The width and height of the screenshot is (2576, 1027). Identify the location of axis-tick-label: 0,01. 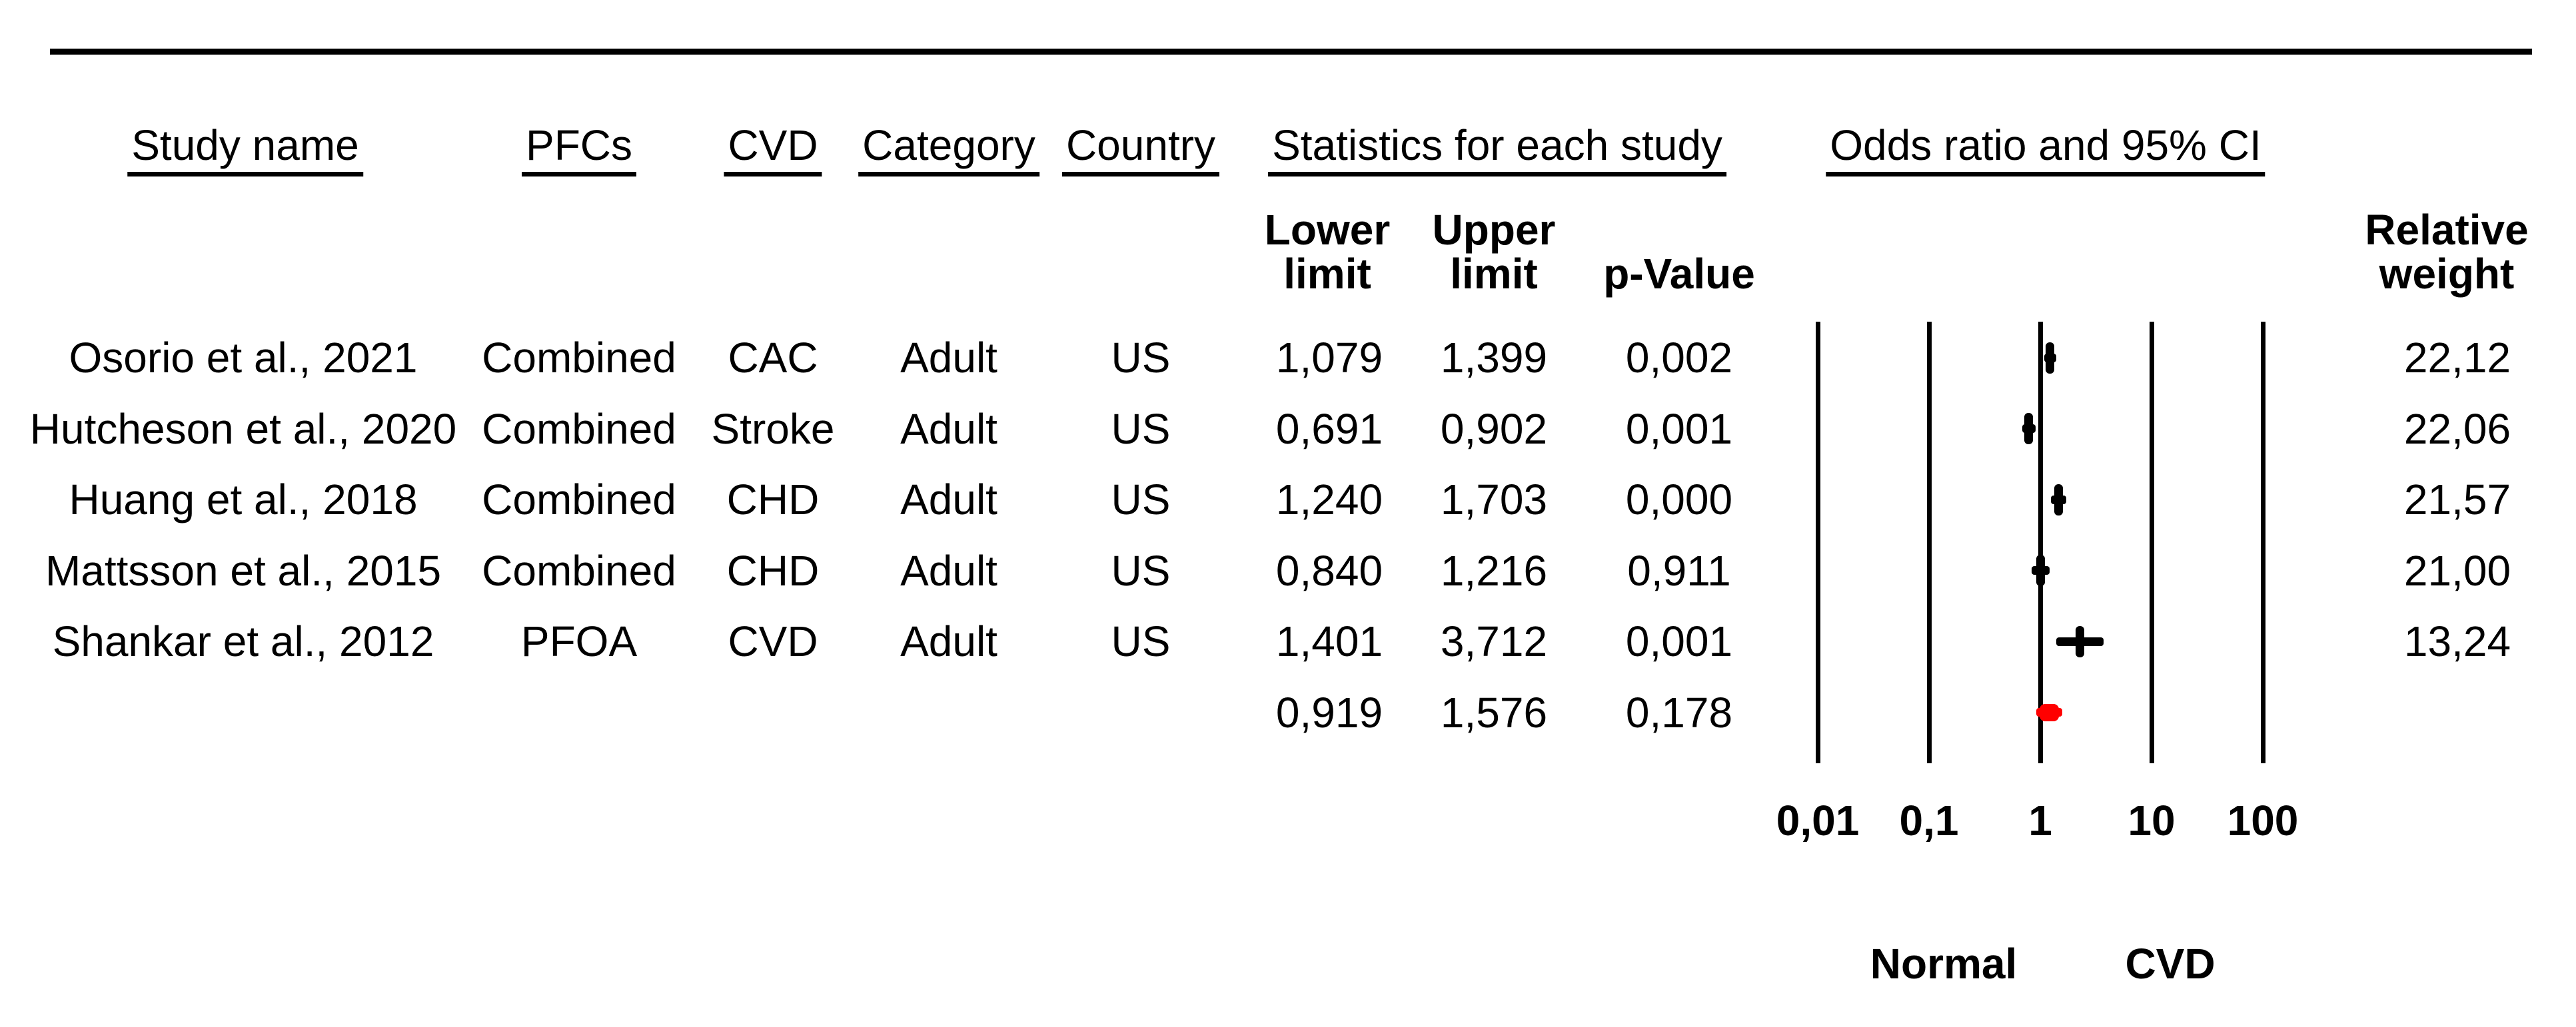
(1818, 821).